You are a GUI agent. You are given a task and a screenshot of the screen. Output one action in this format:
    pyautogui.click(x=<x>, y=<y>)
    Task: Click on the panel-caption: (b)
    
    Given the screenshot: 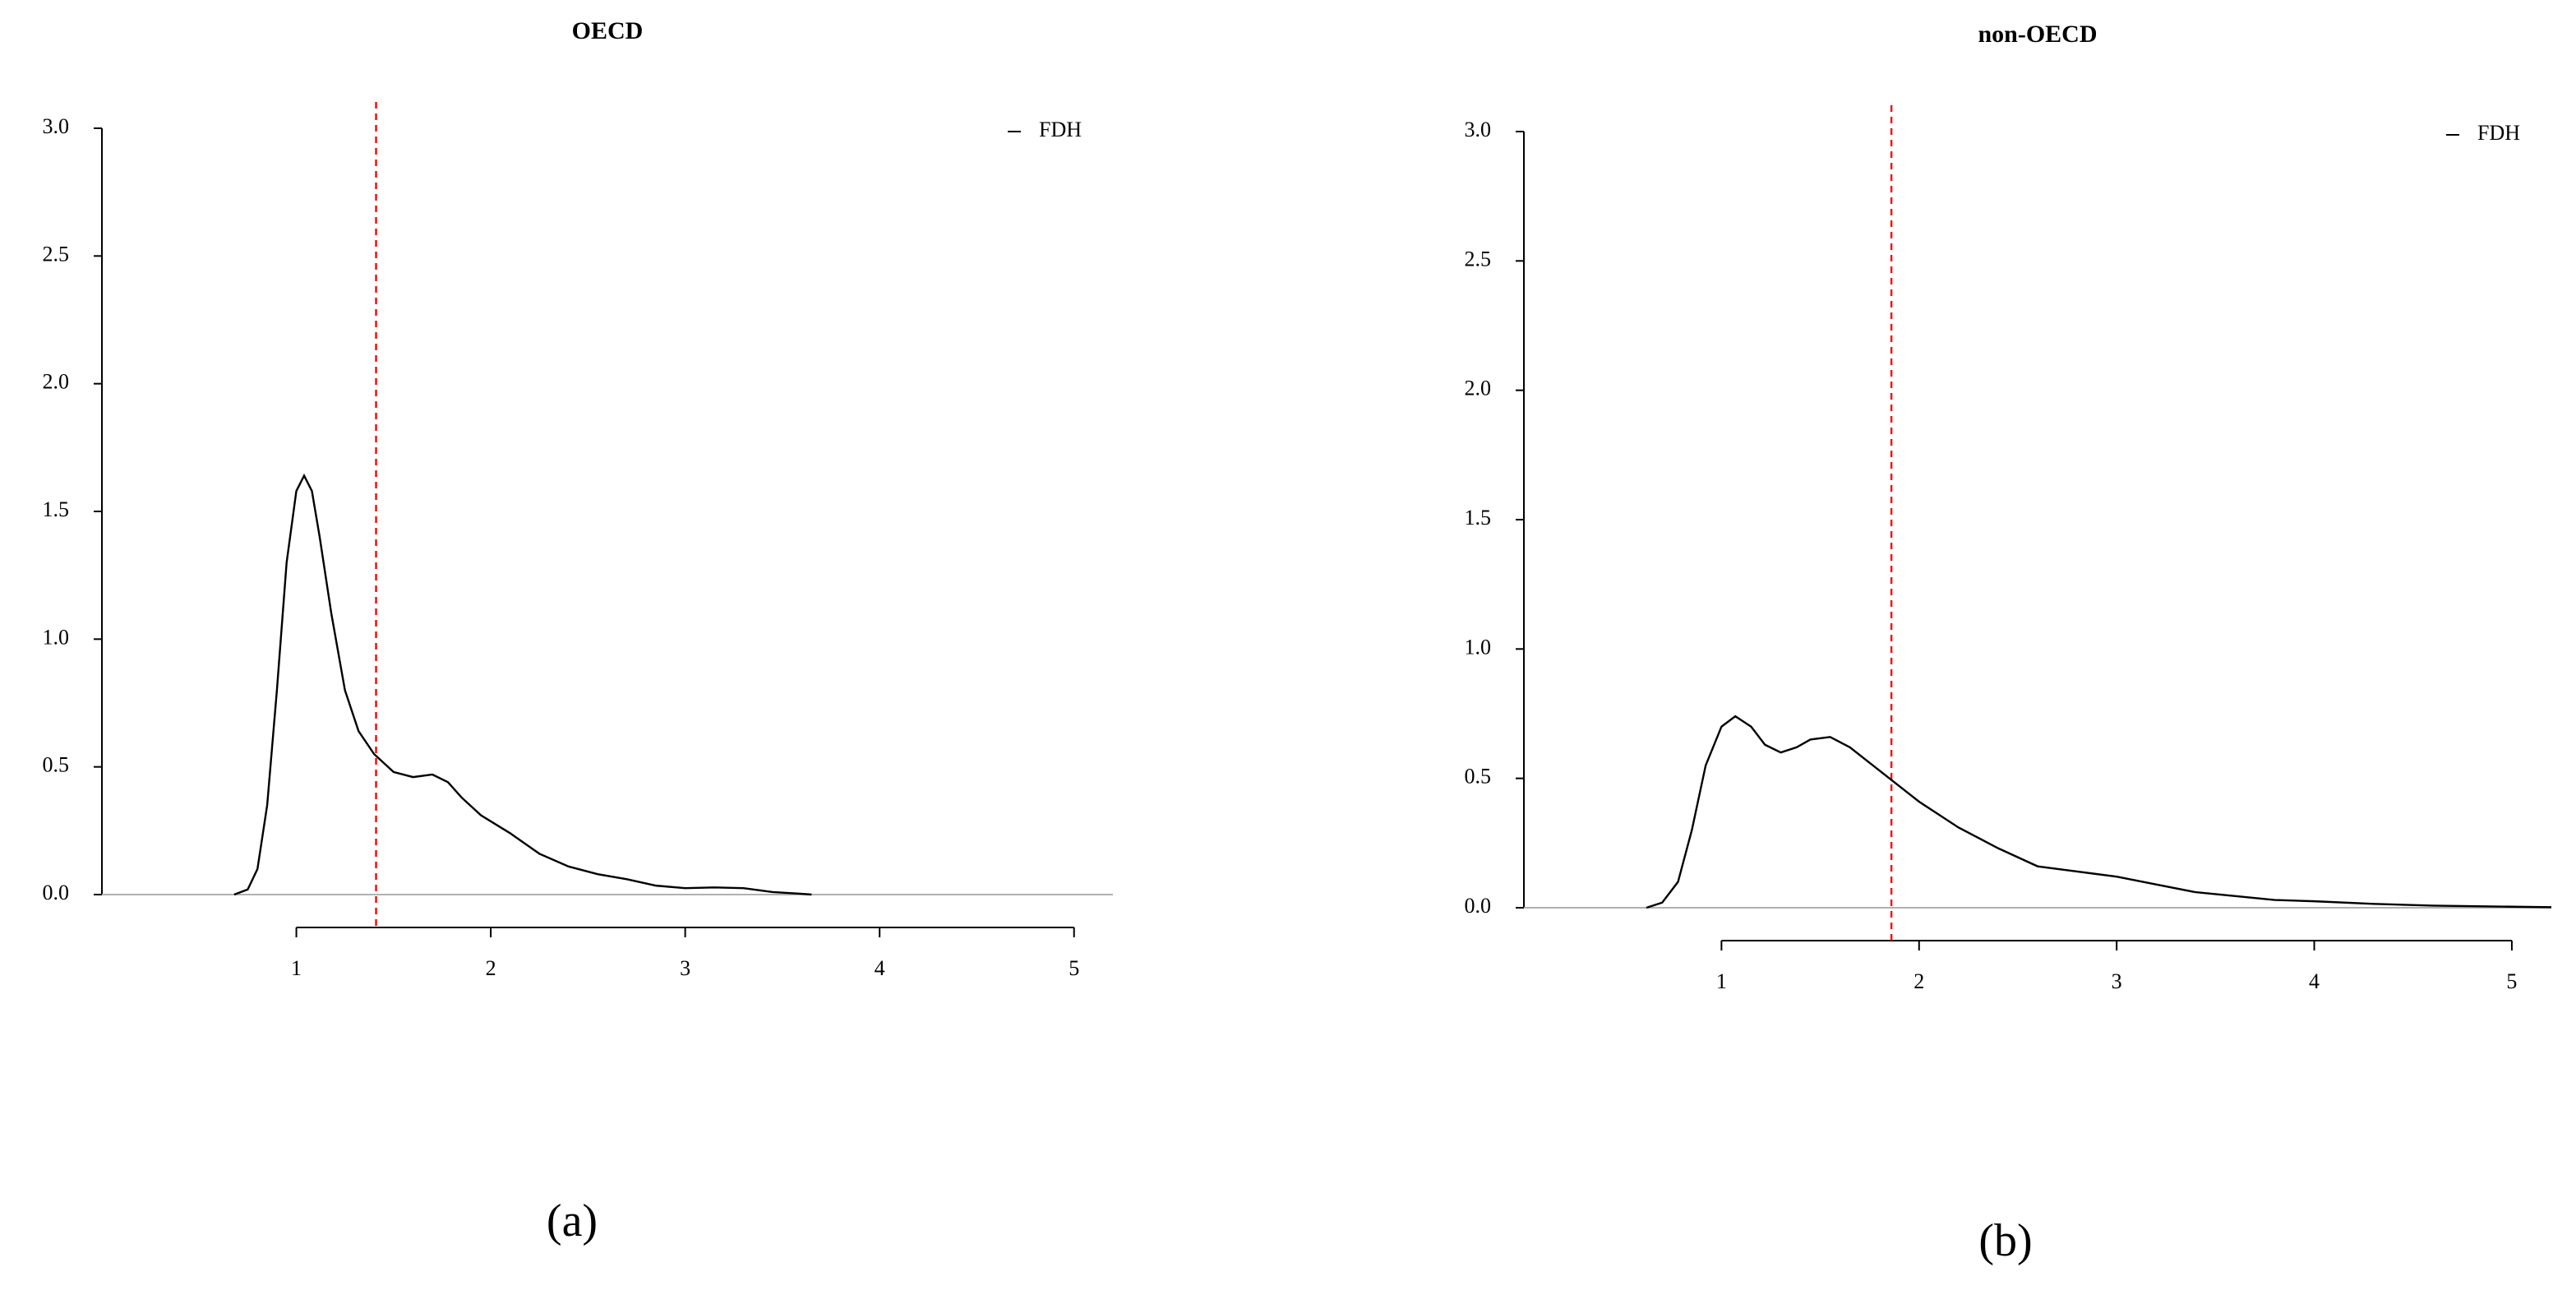 What is the action you would take?
    pyautogui.click(x=2005, y=1240)
    